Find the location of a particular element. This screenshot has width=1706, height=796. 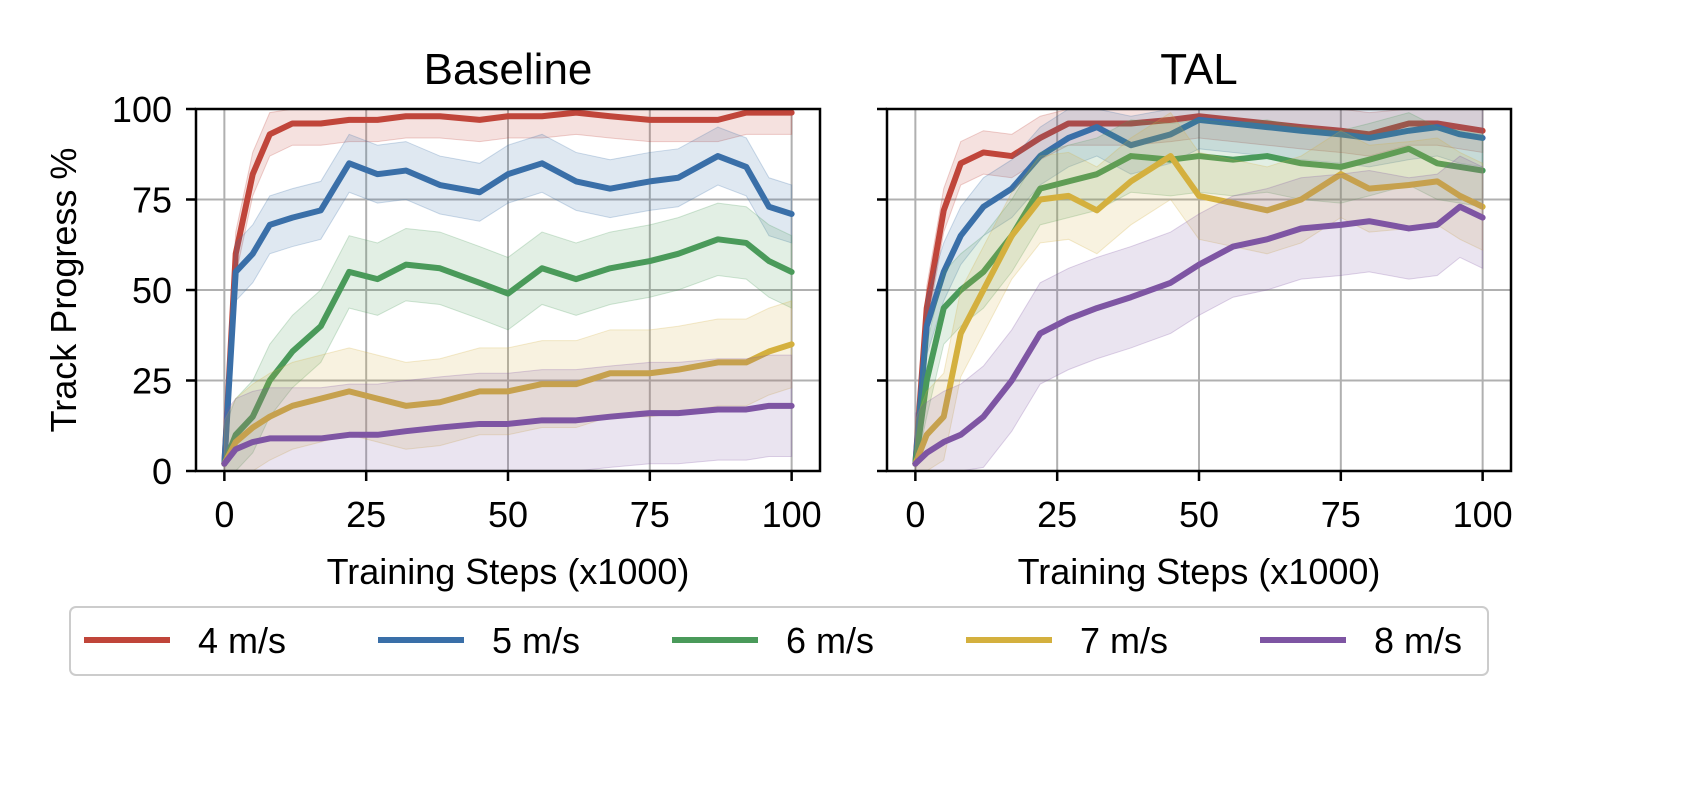

series-band-6ms is located at coordinates (508, 337).